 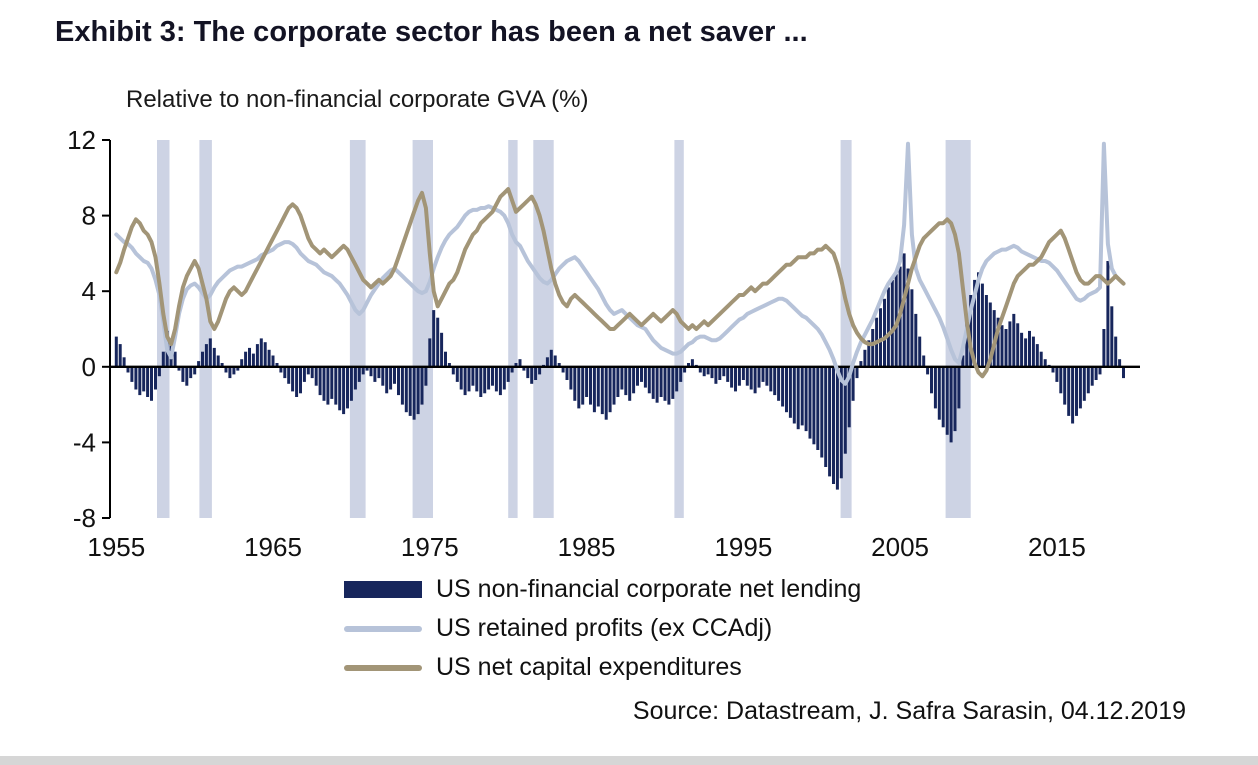 I want to click on y-tick-label: -8, so click(x=84, y=518).